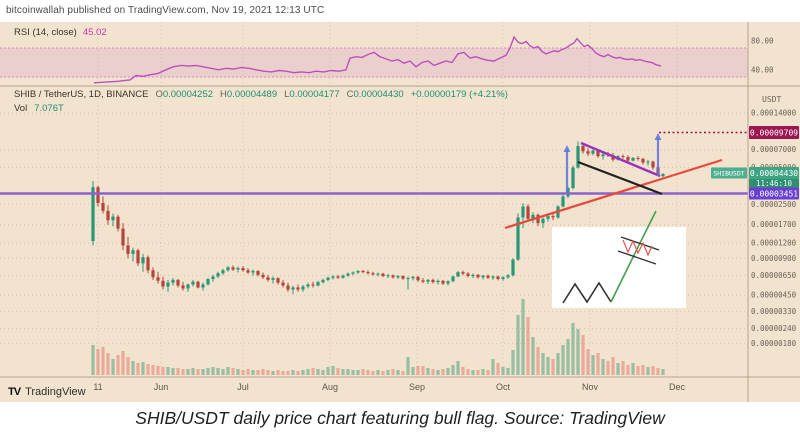  I want to click on support-price-badge, so click(774, 193).